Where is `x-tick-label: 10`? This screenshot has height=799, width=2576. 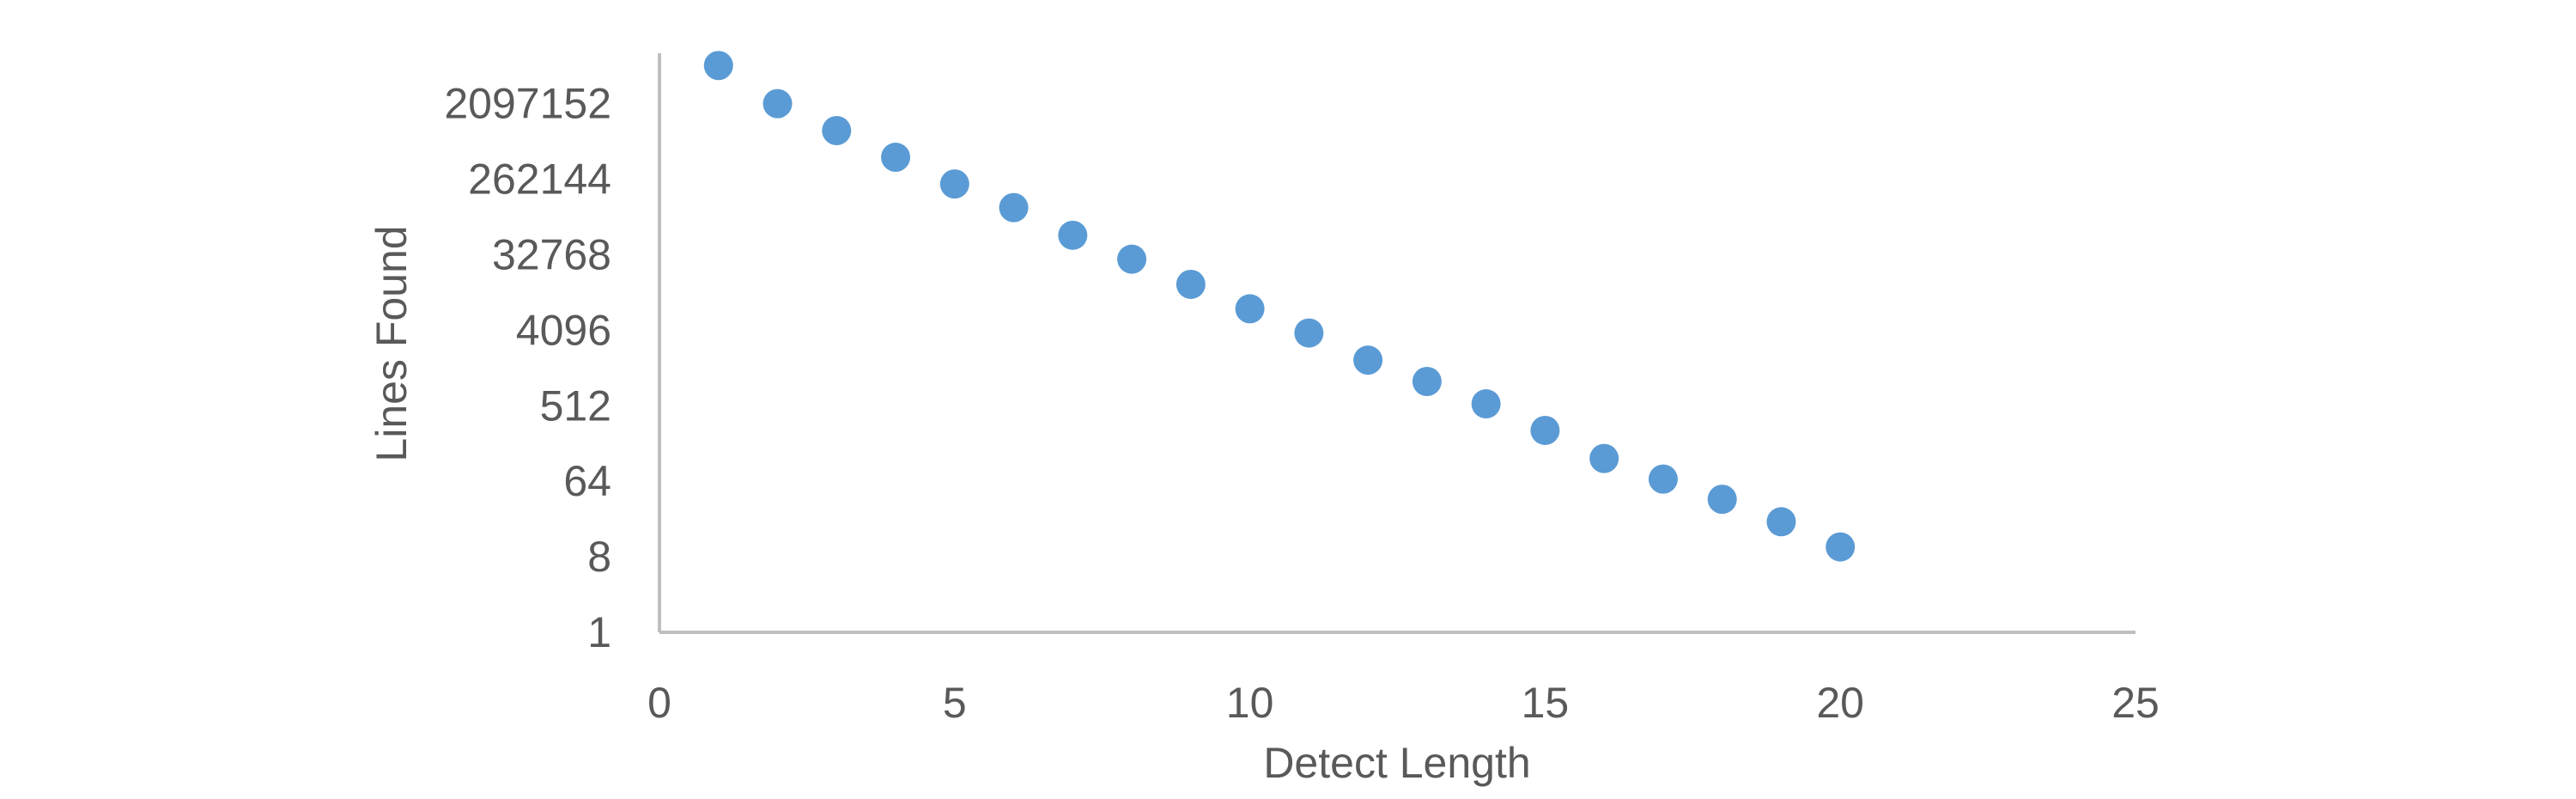
x-tick-label: 10 is located at coordinates (1250, 703).